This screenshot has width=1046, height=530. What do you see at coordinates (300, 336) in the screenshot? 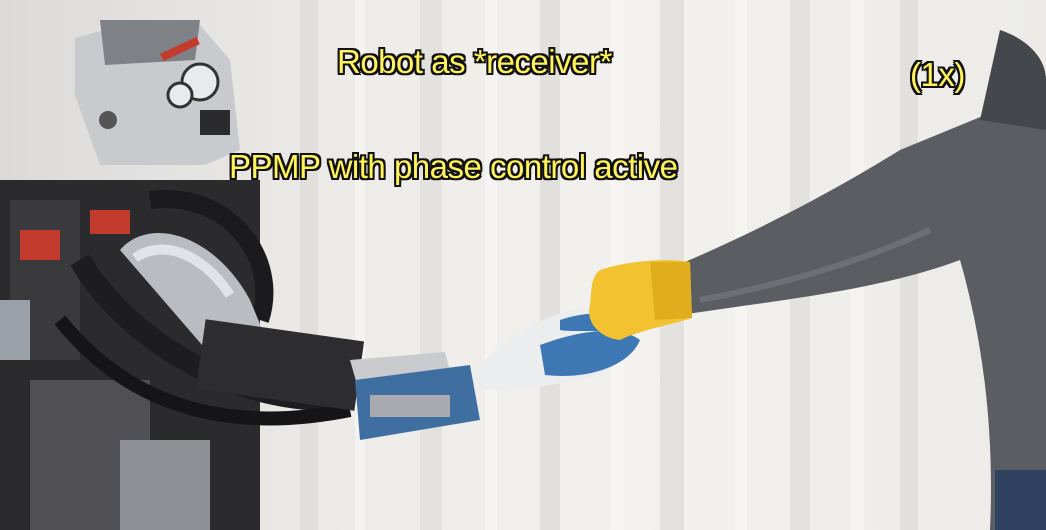
I see `robot-arm` at bounding box center [300, 336].